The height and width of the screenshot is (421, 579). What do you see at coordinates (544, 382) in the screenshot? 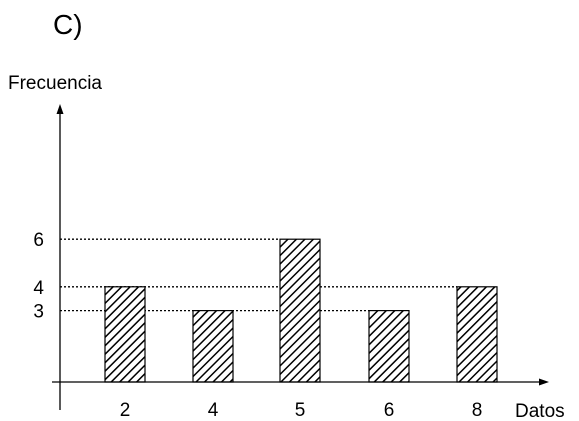
I see `x-axis-arrow` at bounding box center [544, 382].